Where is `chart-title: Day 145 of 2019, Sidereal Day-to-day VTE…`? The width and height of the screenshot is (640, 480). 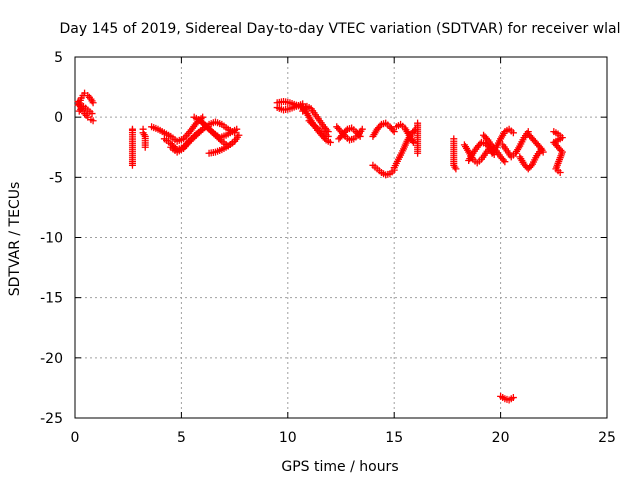 chart-title: Day 145 of 2019, Sidereal Day-to-day VTE… is located at coordinates (339, 29).